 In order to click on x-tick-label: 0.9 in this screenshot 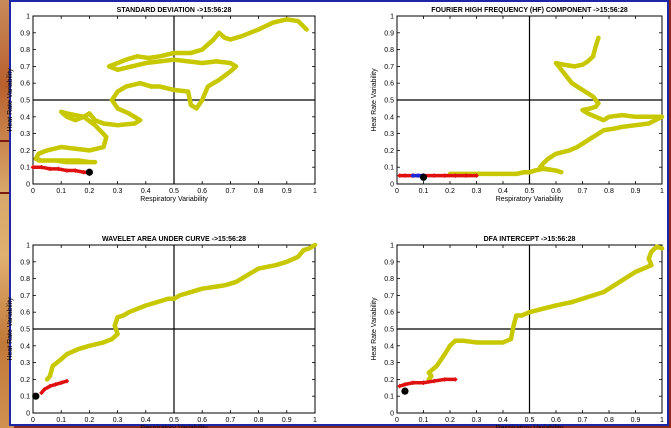, I will do `click(636, 191)`.